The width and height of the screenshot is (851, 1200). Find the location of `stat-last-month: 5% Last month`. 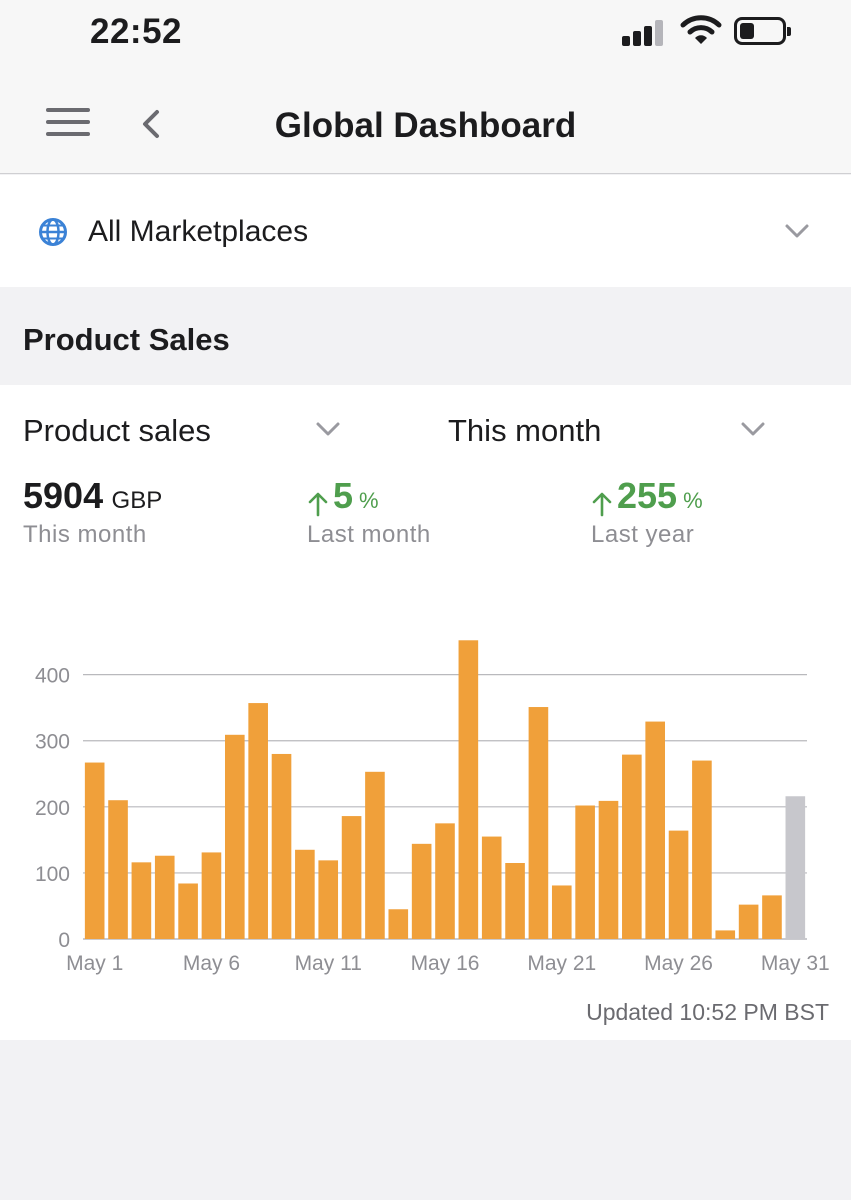

stat-last-month: 5% Last month is located at coordinates (369, 512).